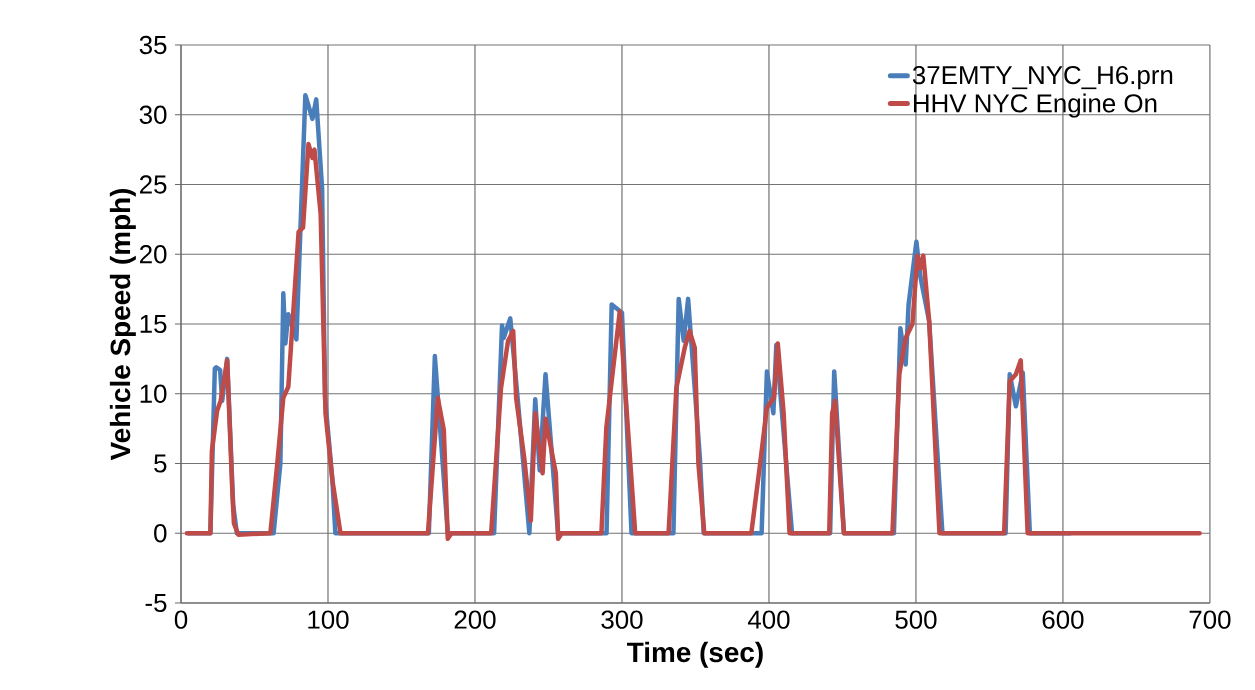 Image resolution: width=1255 pixels, height=690 pixels. I want to click on y-tick-label: 35, so click(153, 45).